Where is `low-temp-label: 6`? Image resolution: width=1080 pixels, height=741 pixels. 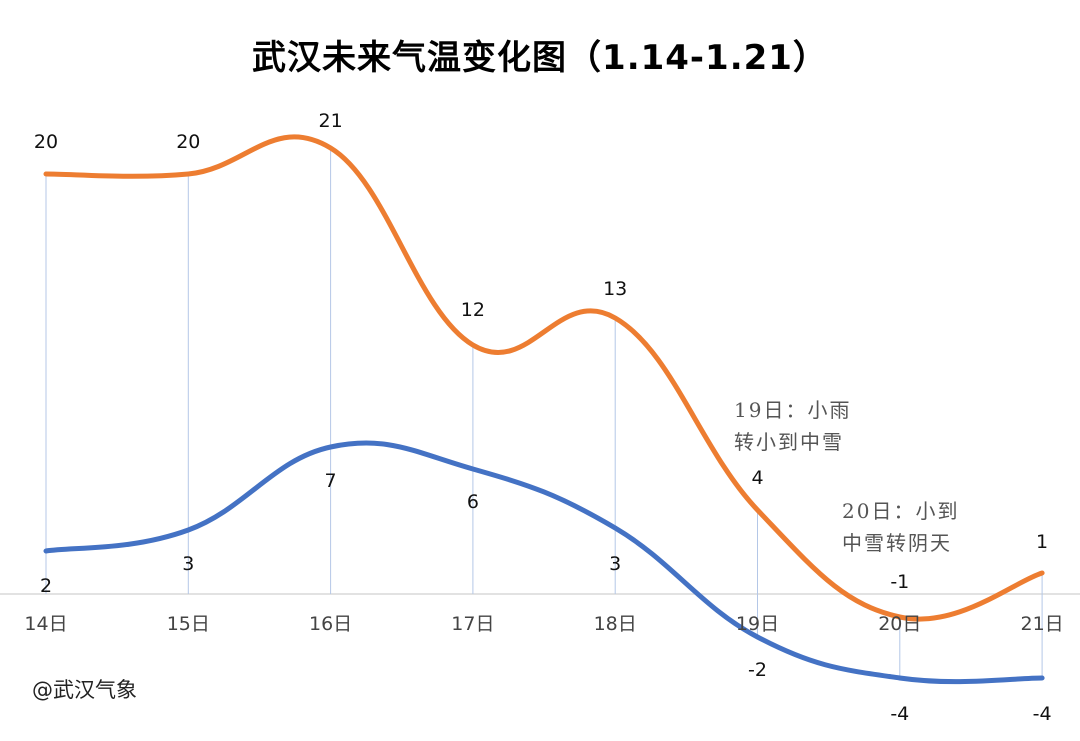 low-temp-label: 6 is located at coordinates (473, 502).